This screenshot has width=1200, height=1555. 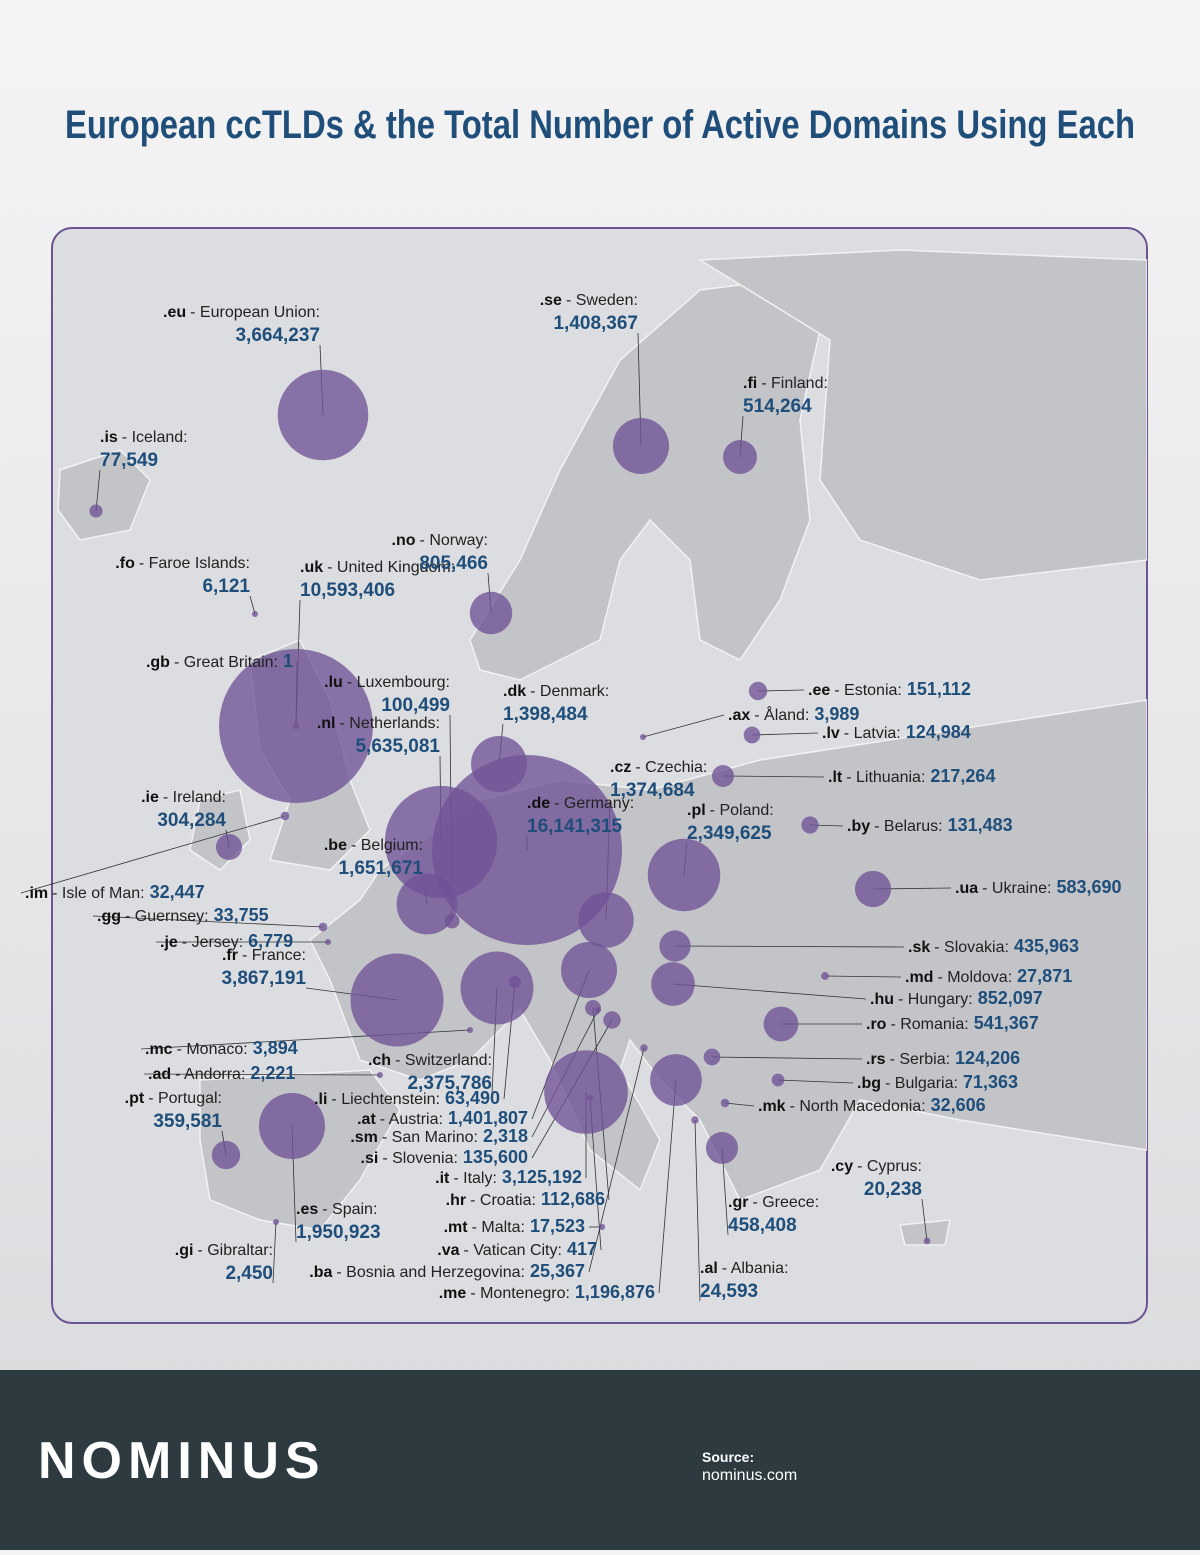 I want to click on domain-count: 131,483, so click(x=980, y=825).